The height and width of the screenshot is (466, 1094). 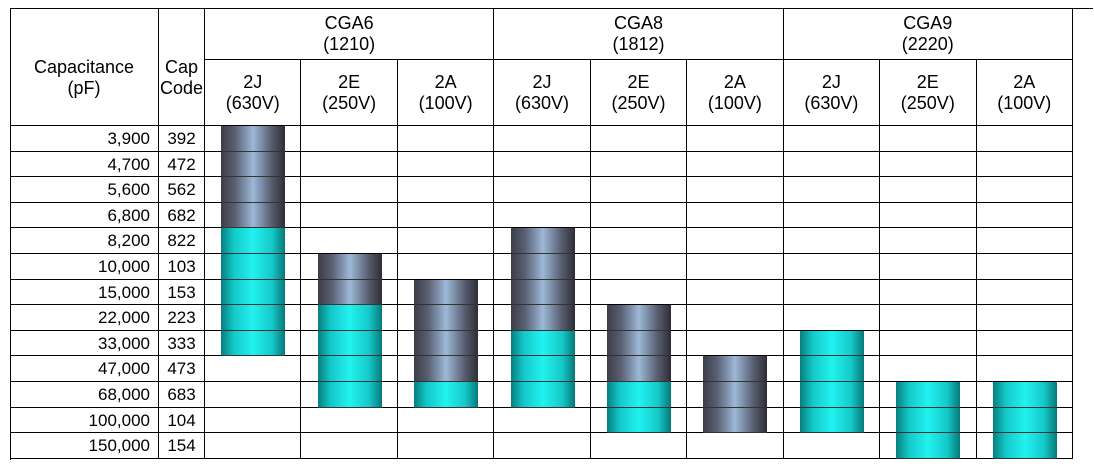 What do you see at coordinates (128, 190) in the screenshot?
I see `capacitance-value-text: 5,600` at bounding box center [128, 190].